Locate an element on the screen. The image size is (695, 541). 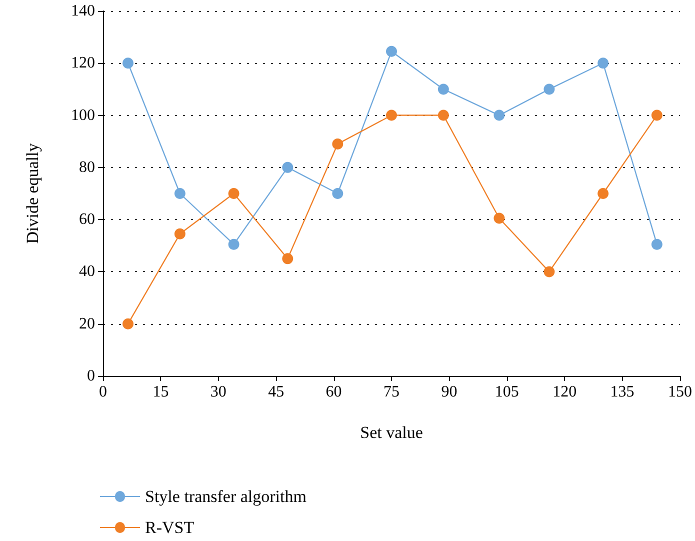
x-tick-label: 120 is located at coordinates (564, 392).